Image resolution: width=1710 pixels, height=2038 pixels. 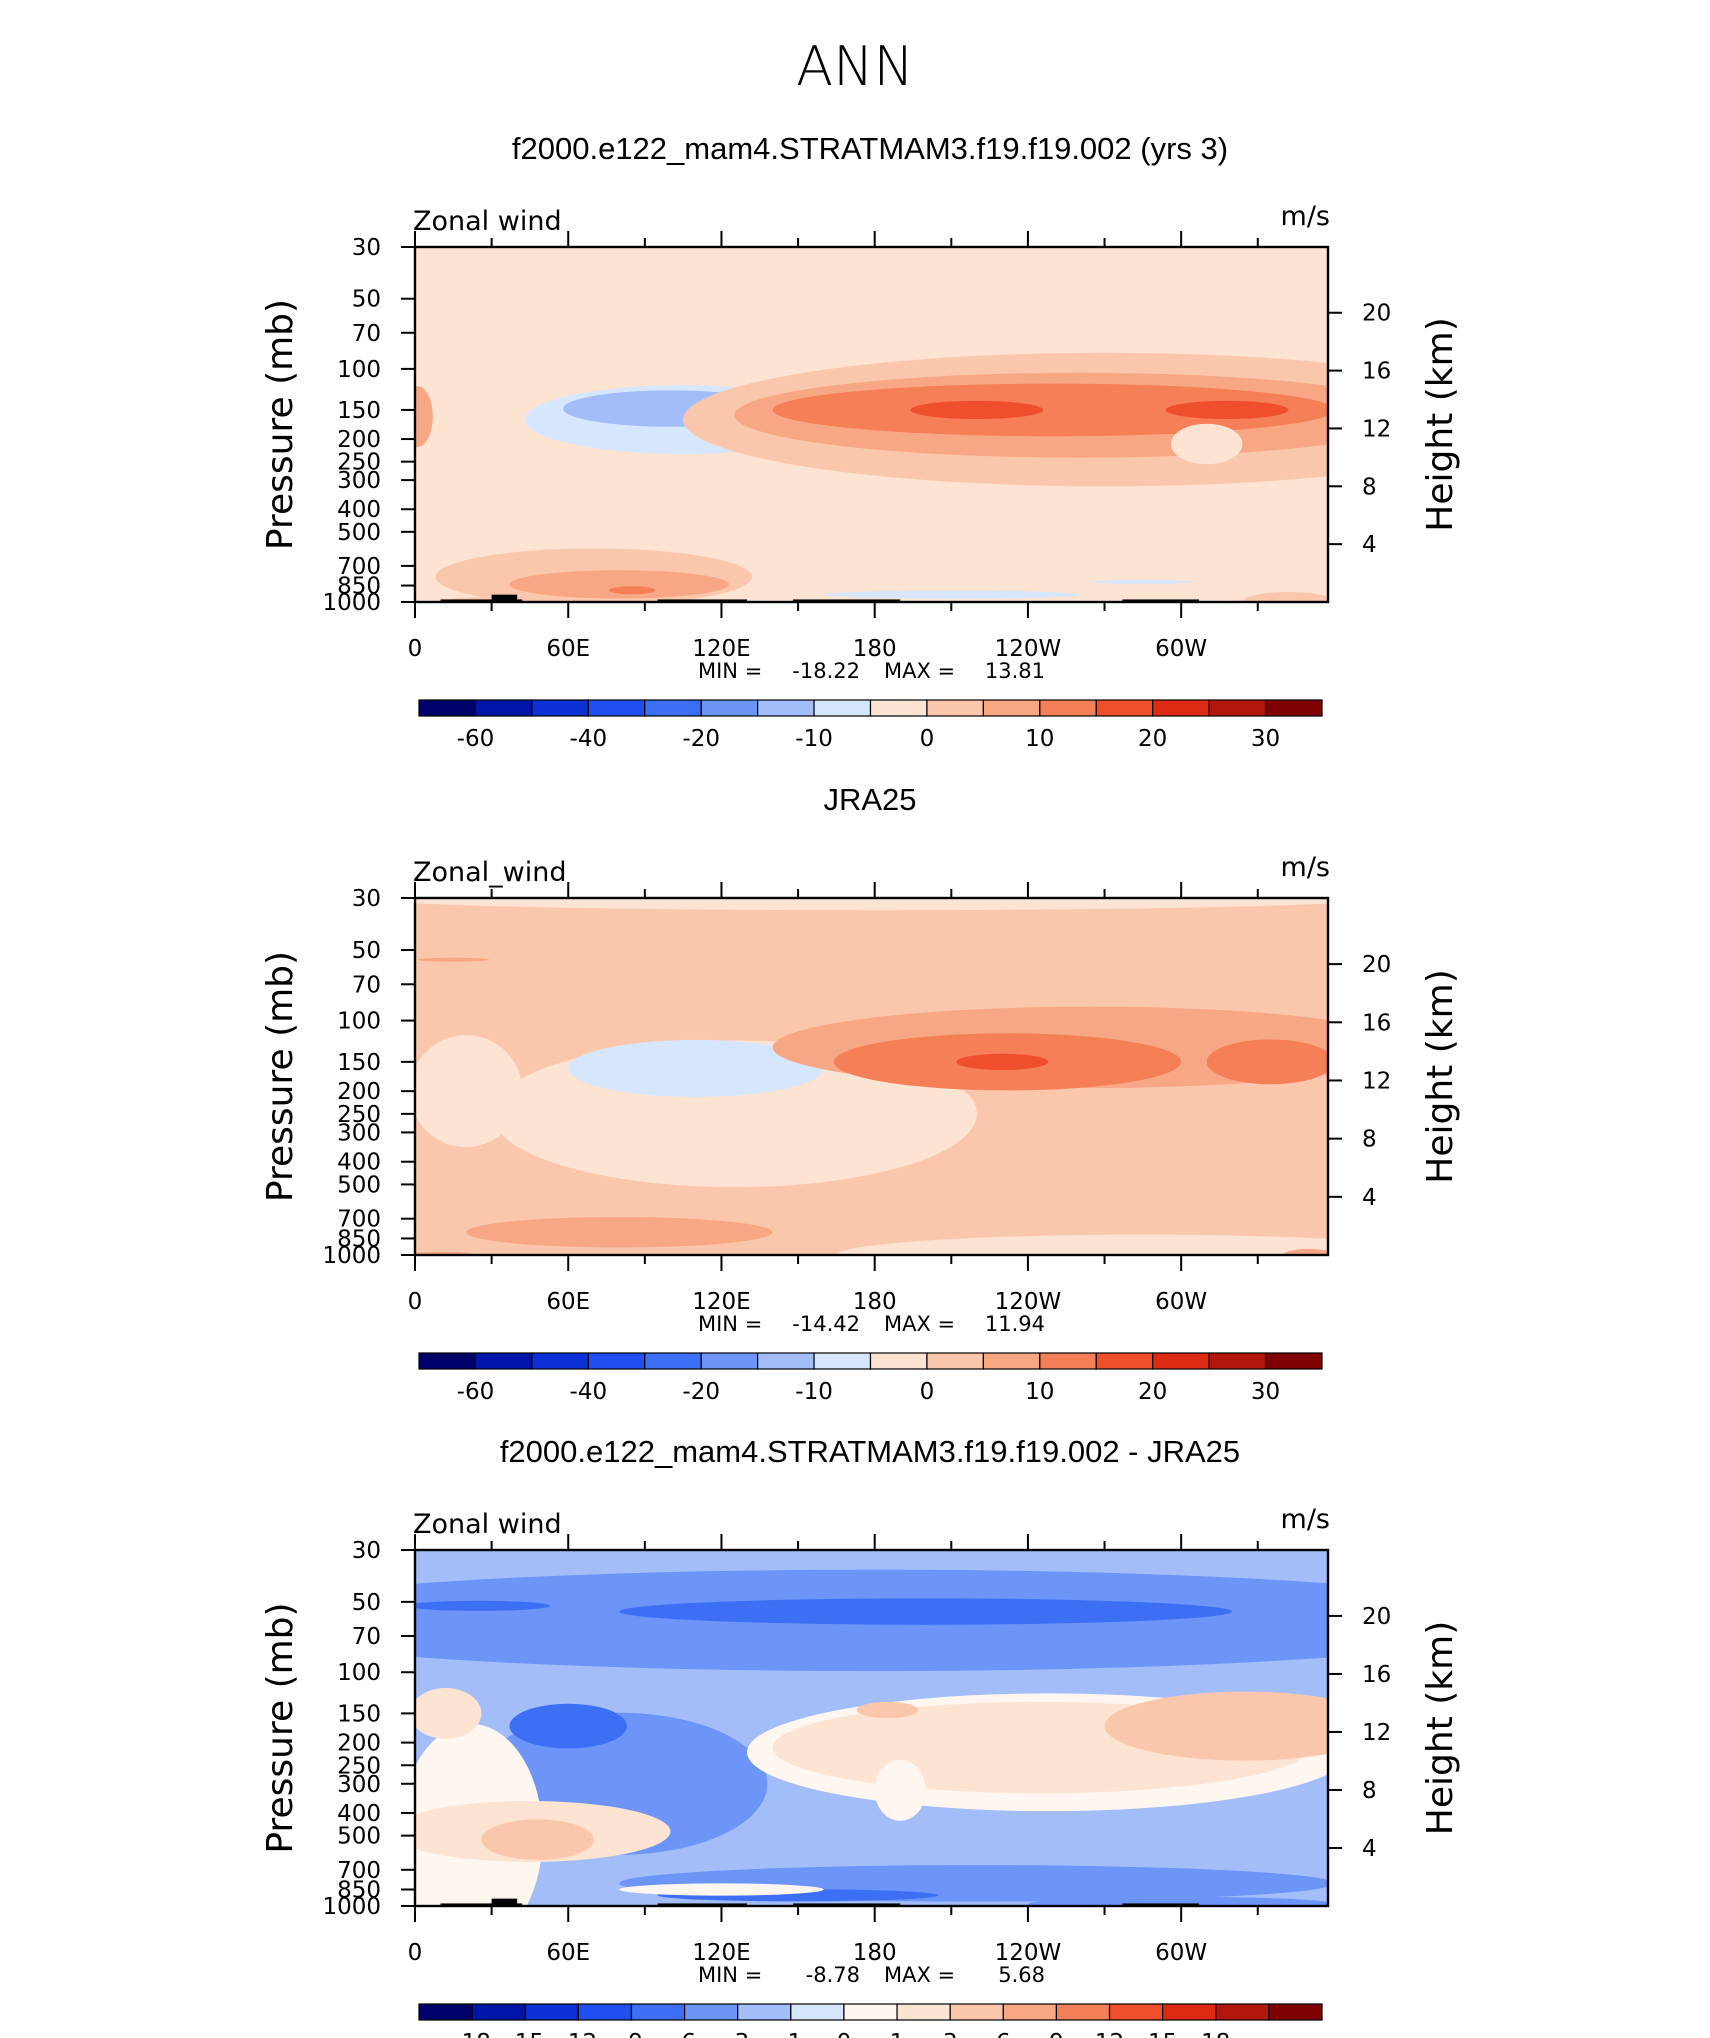 What do you see at coordinates (737, 2034) in the screenshot?
I see `colorbar-label: -3` at bounding box center [737, 2034].